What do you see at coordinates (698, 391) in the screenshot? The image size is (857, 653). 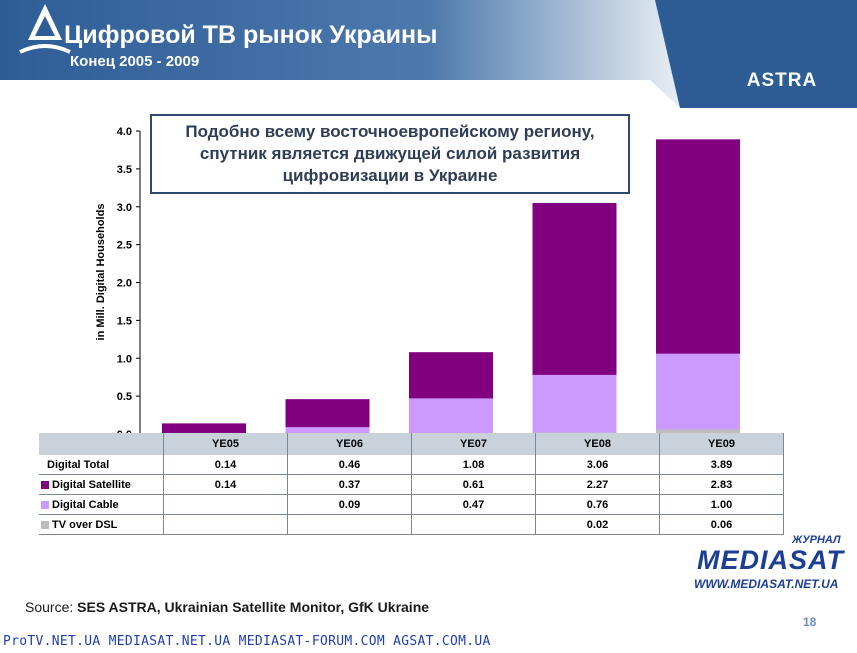 I see `bar-digital-cable-ye09` at bounding box center [698, 391].